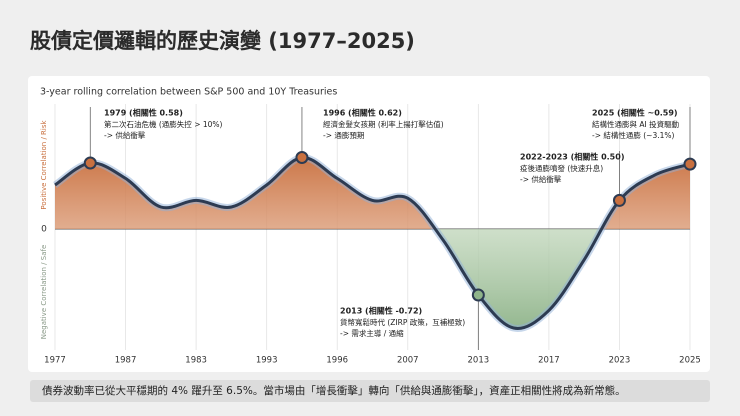 This screenshot has width=740, height=416. What do you see at coordinates (636, 124) in the screenshot?
I see `annotation-text: 結構性通膨與 AI 投資驅動` at bounding box center [636, 124].